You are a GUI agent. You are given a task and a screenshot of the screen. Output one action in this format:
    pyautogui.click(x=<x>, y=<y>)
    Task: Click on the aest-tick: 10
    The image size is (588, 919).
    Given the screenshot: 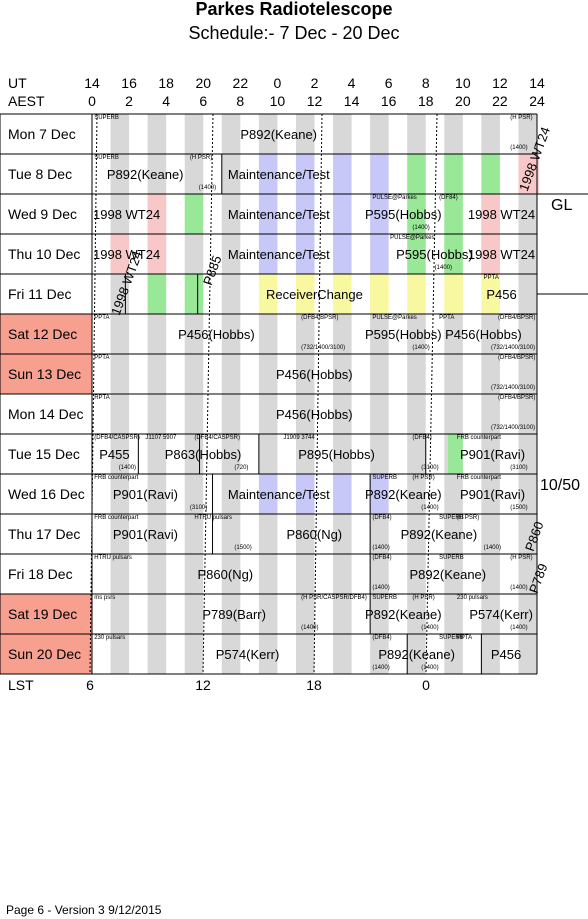 What is the action you would take?
    pyautogui.click(x=277, y=101)
    